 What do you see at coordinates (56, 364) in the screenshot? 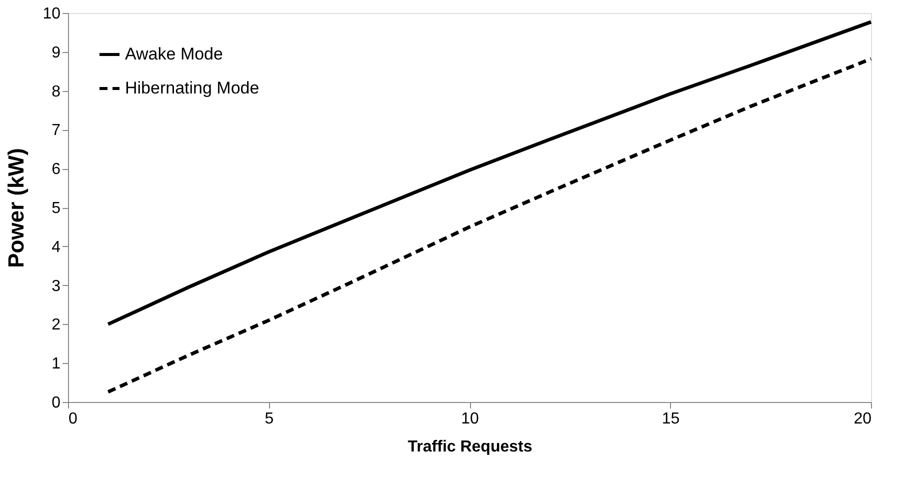
I see `y-tick-label: 1` at bounding box center [56, 364].